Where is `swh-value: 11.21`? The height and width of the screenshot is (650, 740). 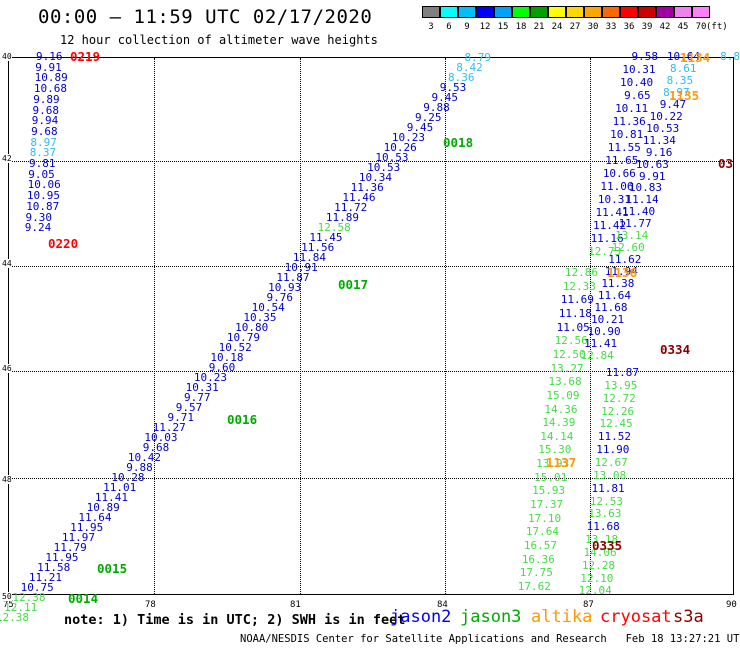
swh-value: 11.21 is located at coordinates (45, 577).